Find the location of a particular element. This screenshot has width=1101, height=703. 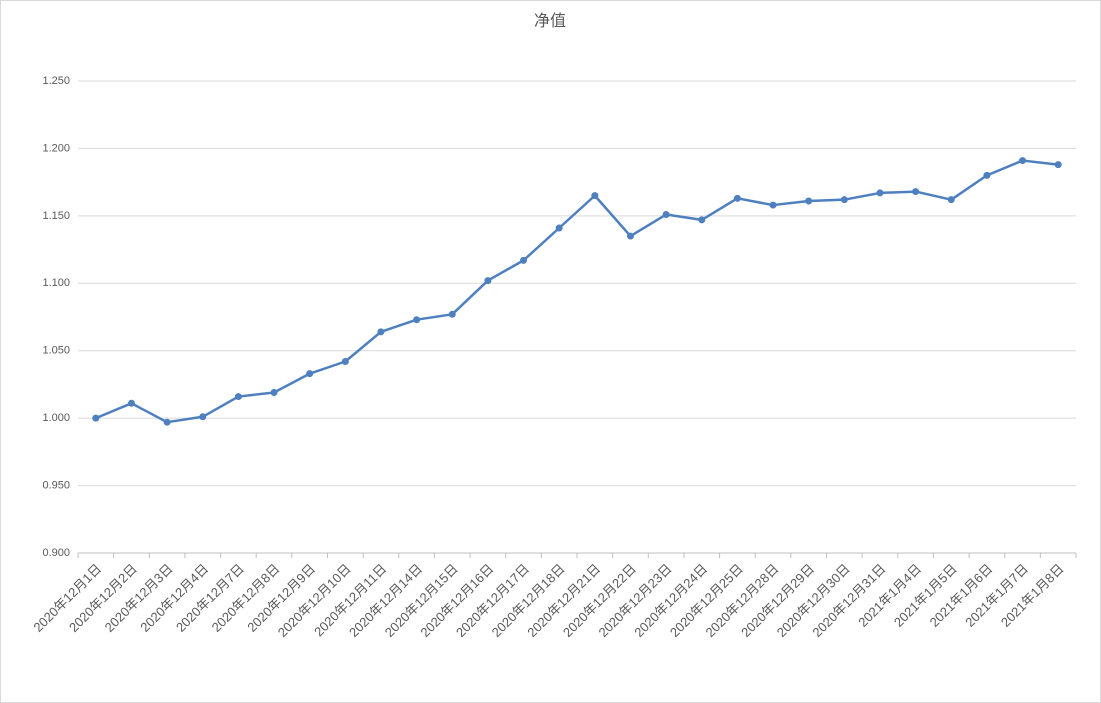

y-tick-label: 1.000 is located at coordinates (56, 418).